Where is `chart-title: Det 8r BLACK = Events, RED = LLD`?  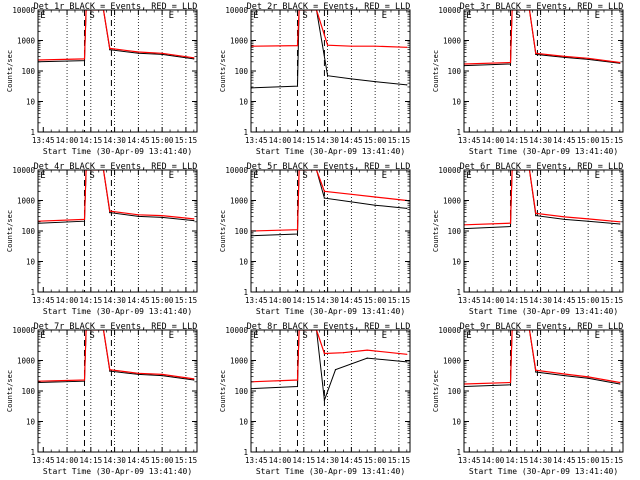
chart-title: Det 8r BLACK = Events, RED = LLD is located at coordinates (329, 327).